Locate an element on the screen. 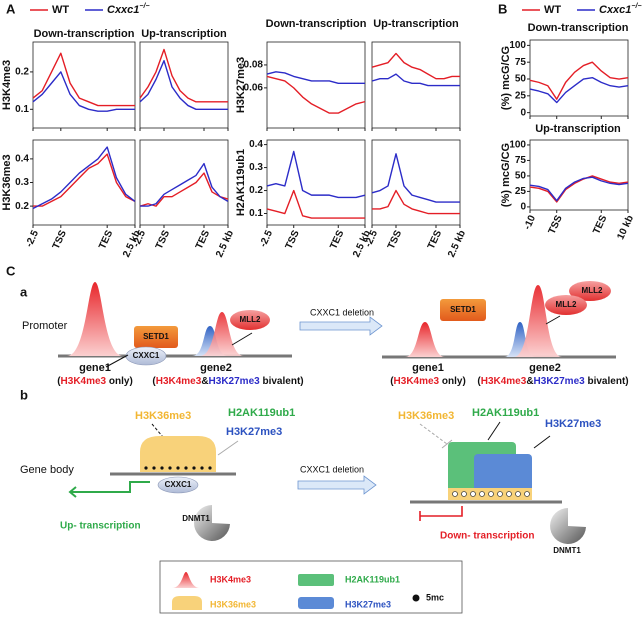 The width and height of the screenshot is (642, 618). block-arrow is located at coordinates (341, 326).